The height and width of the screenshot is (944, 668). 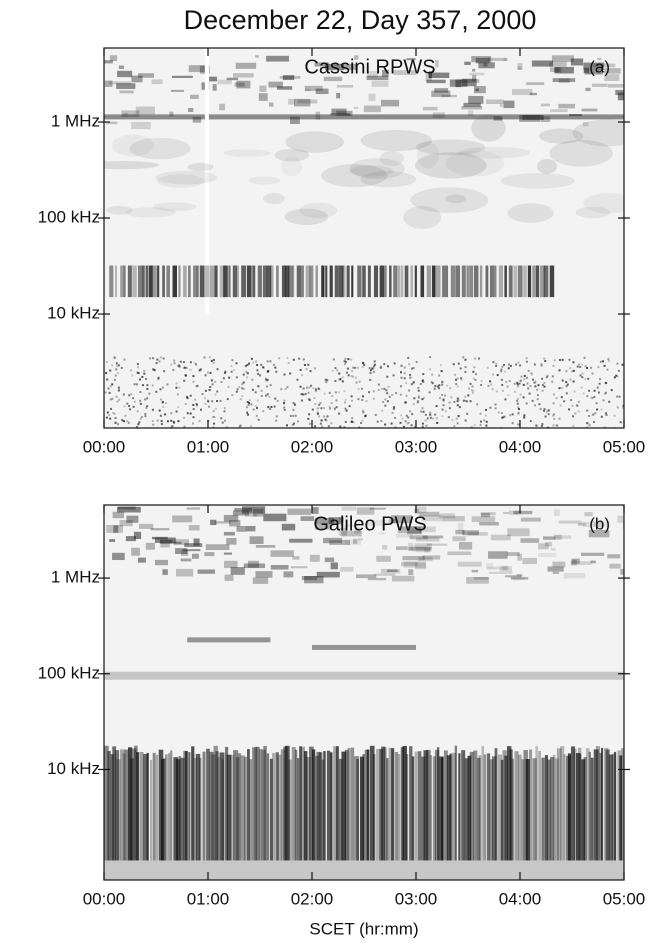 I want to click on x-tick-label: 03:00, so click(x=416, y=446).